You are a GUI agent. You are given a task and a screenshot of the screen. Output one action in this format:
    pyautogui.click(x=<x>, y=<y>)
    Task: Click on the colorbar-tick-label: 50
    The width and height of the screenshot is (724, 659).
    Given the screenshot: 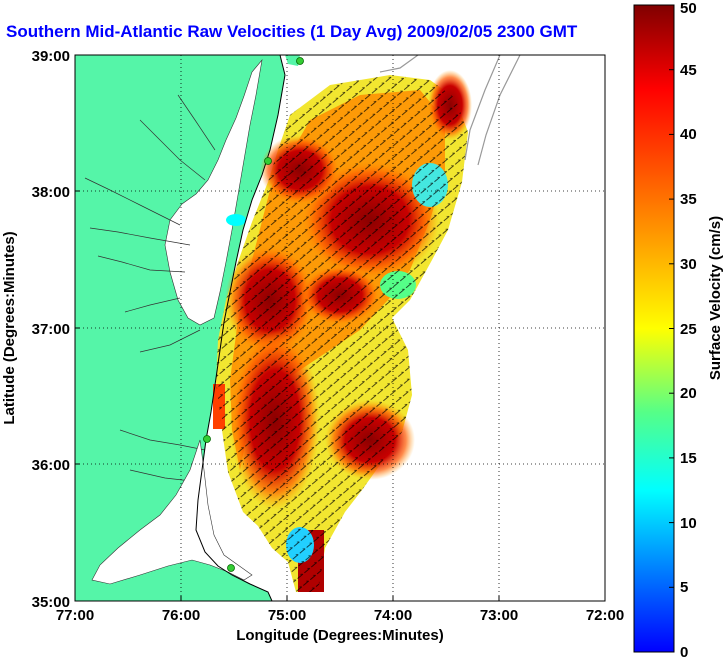 What is the action you would take?
    pyautogui.click(x=688, y=8)
    